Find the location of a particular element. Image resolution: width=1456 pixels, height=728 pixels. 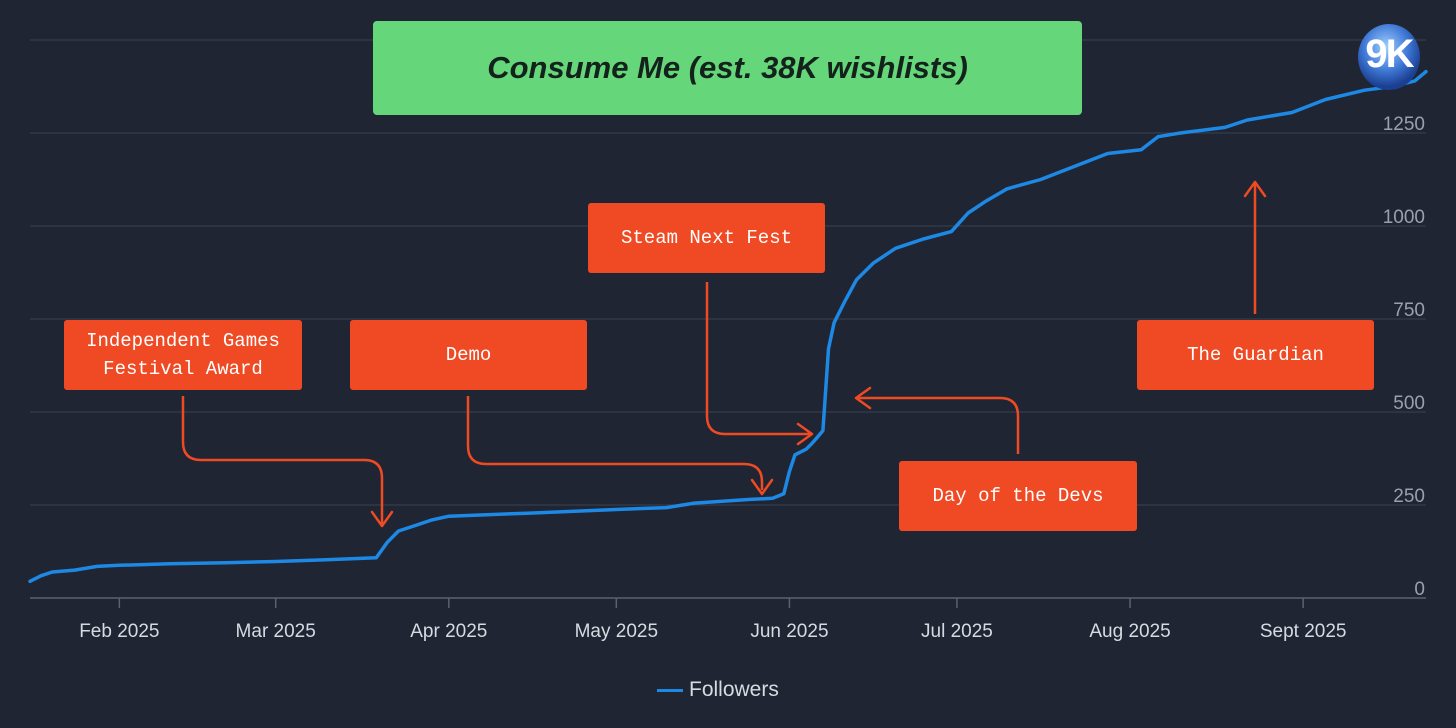

y-tick-label: 250 is located at coordinates (1409, 496).